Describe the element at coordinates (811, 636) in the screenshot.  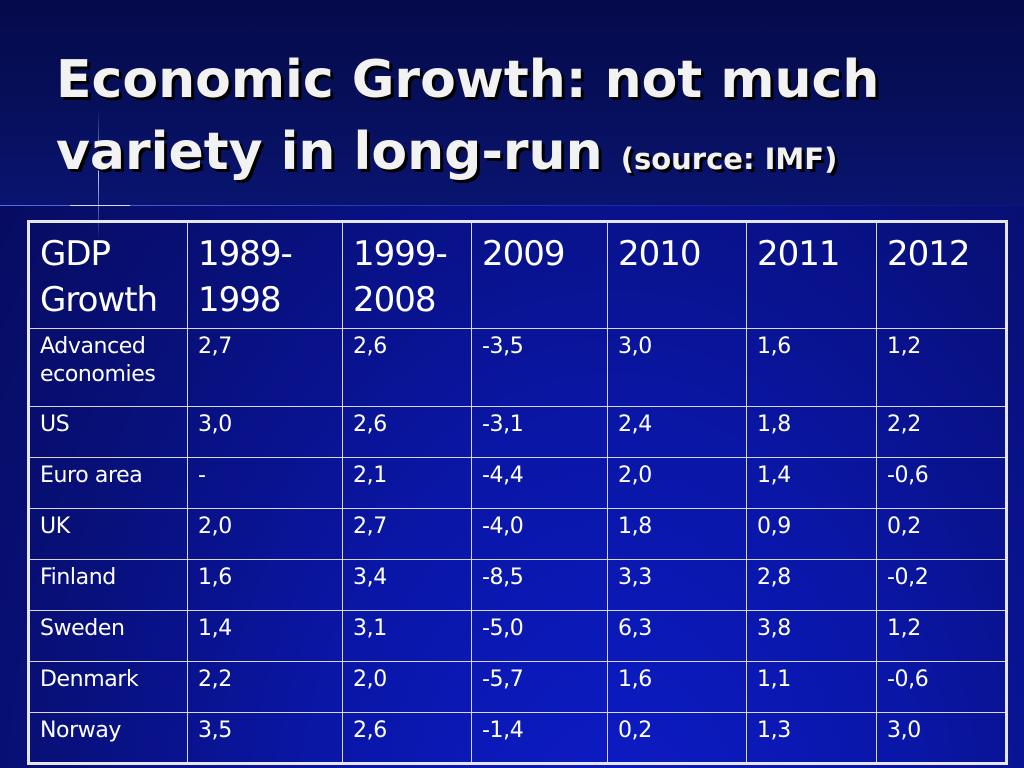
I see `value-cell: 3,8` at that location.